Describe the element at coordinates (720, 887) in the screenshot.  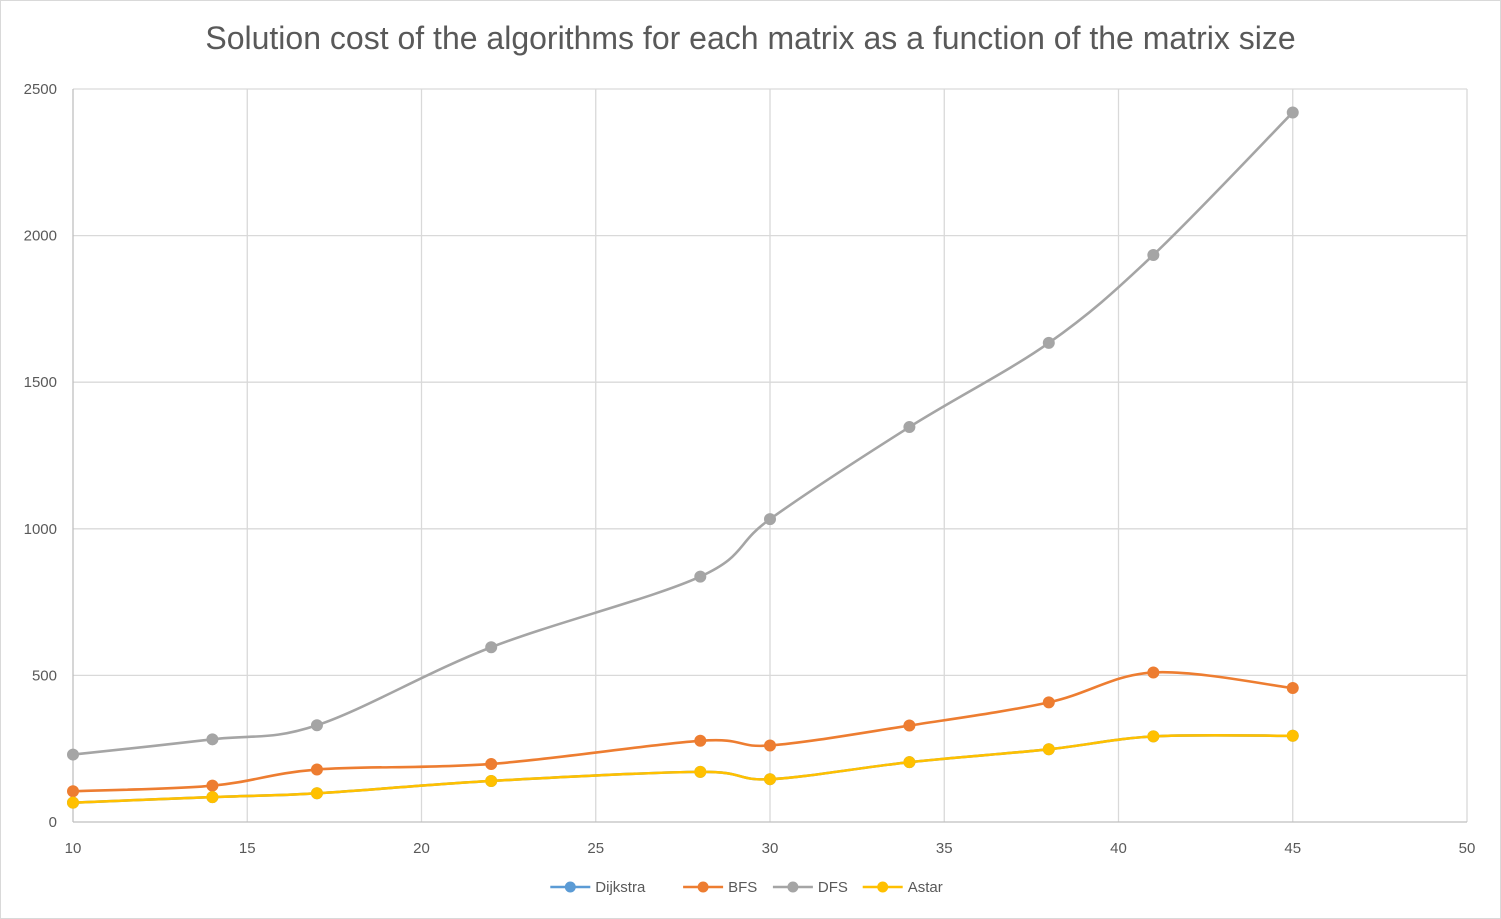
I see `legend-item-bfs: BFS` at that location.